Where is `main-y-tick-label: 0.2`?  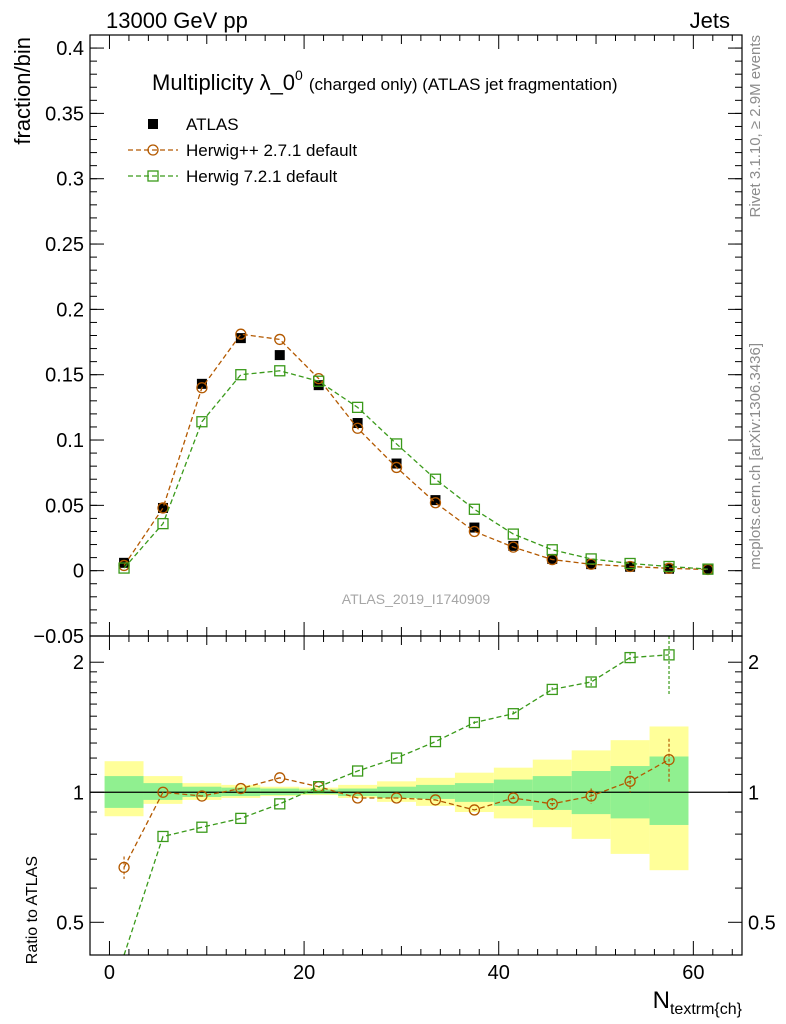
main-y-tick-label: 0.2 is located at coordinates (70, 310).